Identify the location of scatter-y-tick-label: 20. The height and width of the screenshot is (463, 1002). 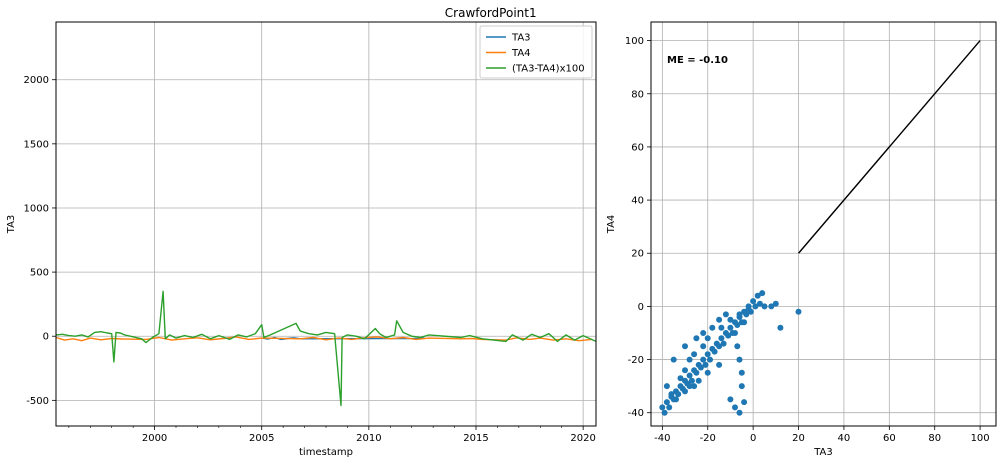
(637, 254).